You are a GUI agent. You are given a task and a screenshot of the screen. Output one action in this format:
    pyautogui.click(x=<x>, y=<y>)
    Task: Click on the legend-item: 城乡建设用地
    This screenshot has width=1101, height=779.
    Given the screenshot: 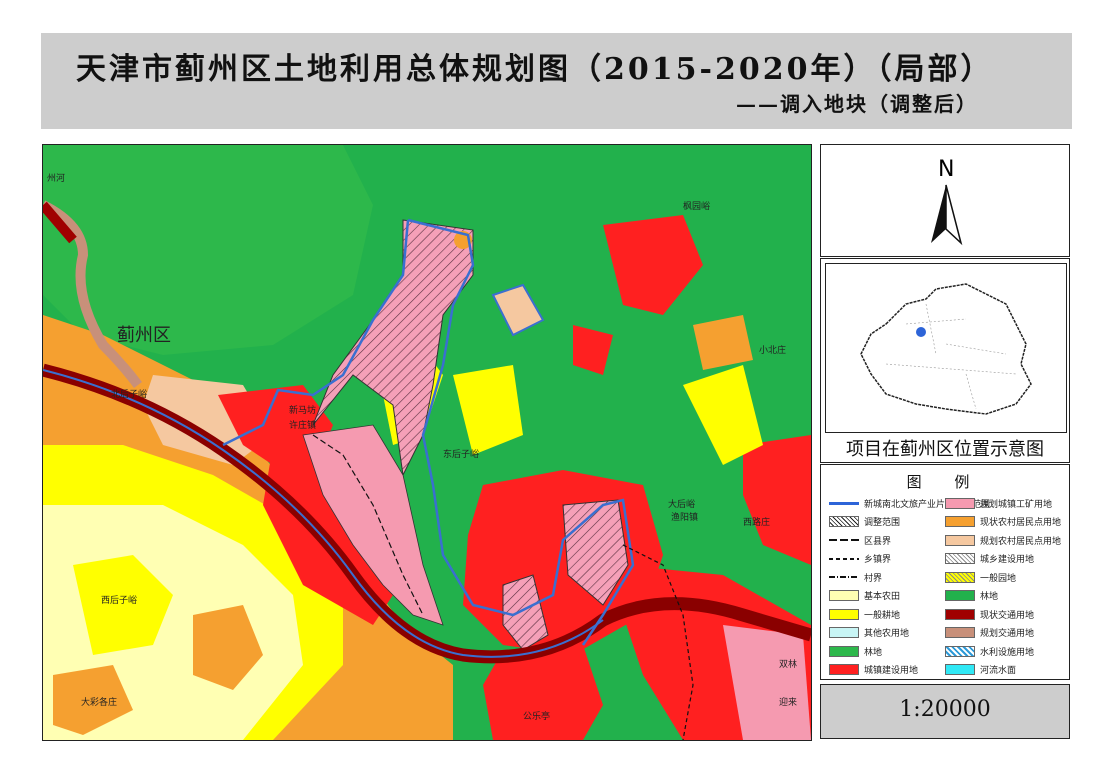 What is the action you would take?
    pyautogui.click(x=989, y=559)
    